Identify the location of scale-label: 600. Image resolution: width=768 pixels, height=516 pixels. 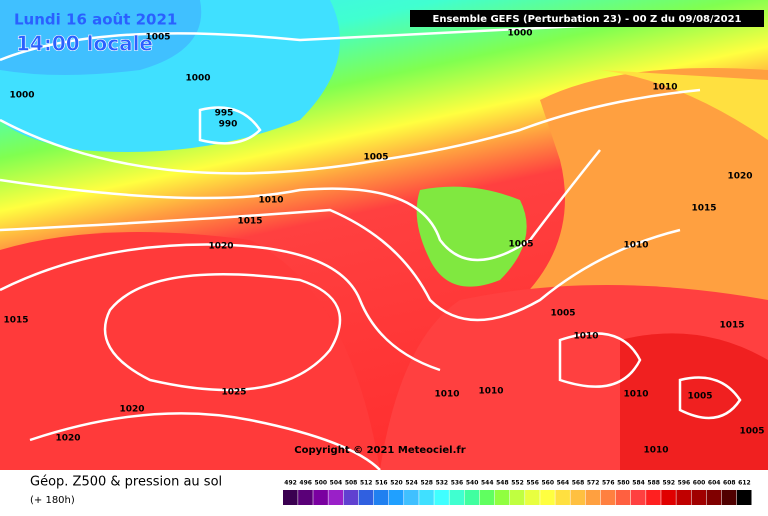
(699, 483).